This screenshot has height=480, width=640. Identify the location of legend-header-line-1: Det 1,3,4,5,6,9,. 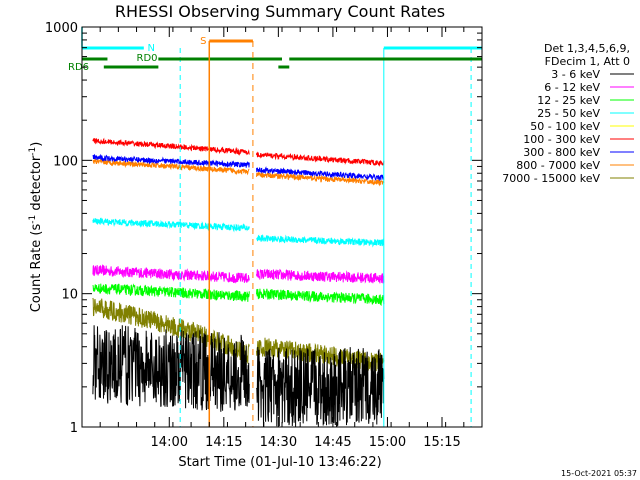
(587, 48).